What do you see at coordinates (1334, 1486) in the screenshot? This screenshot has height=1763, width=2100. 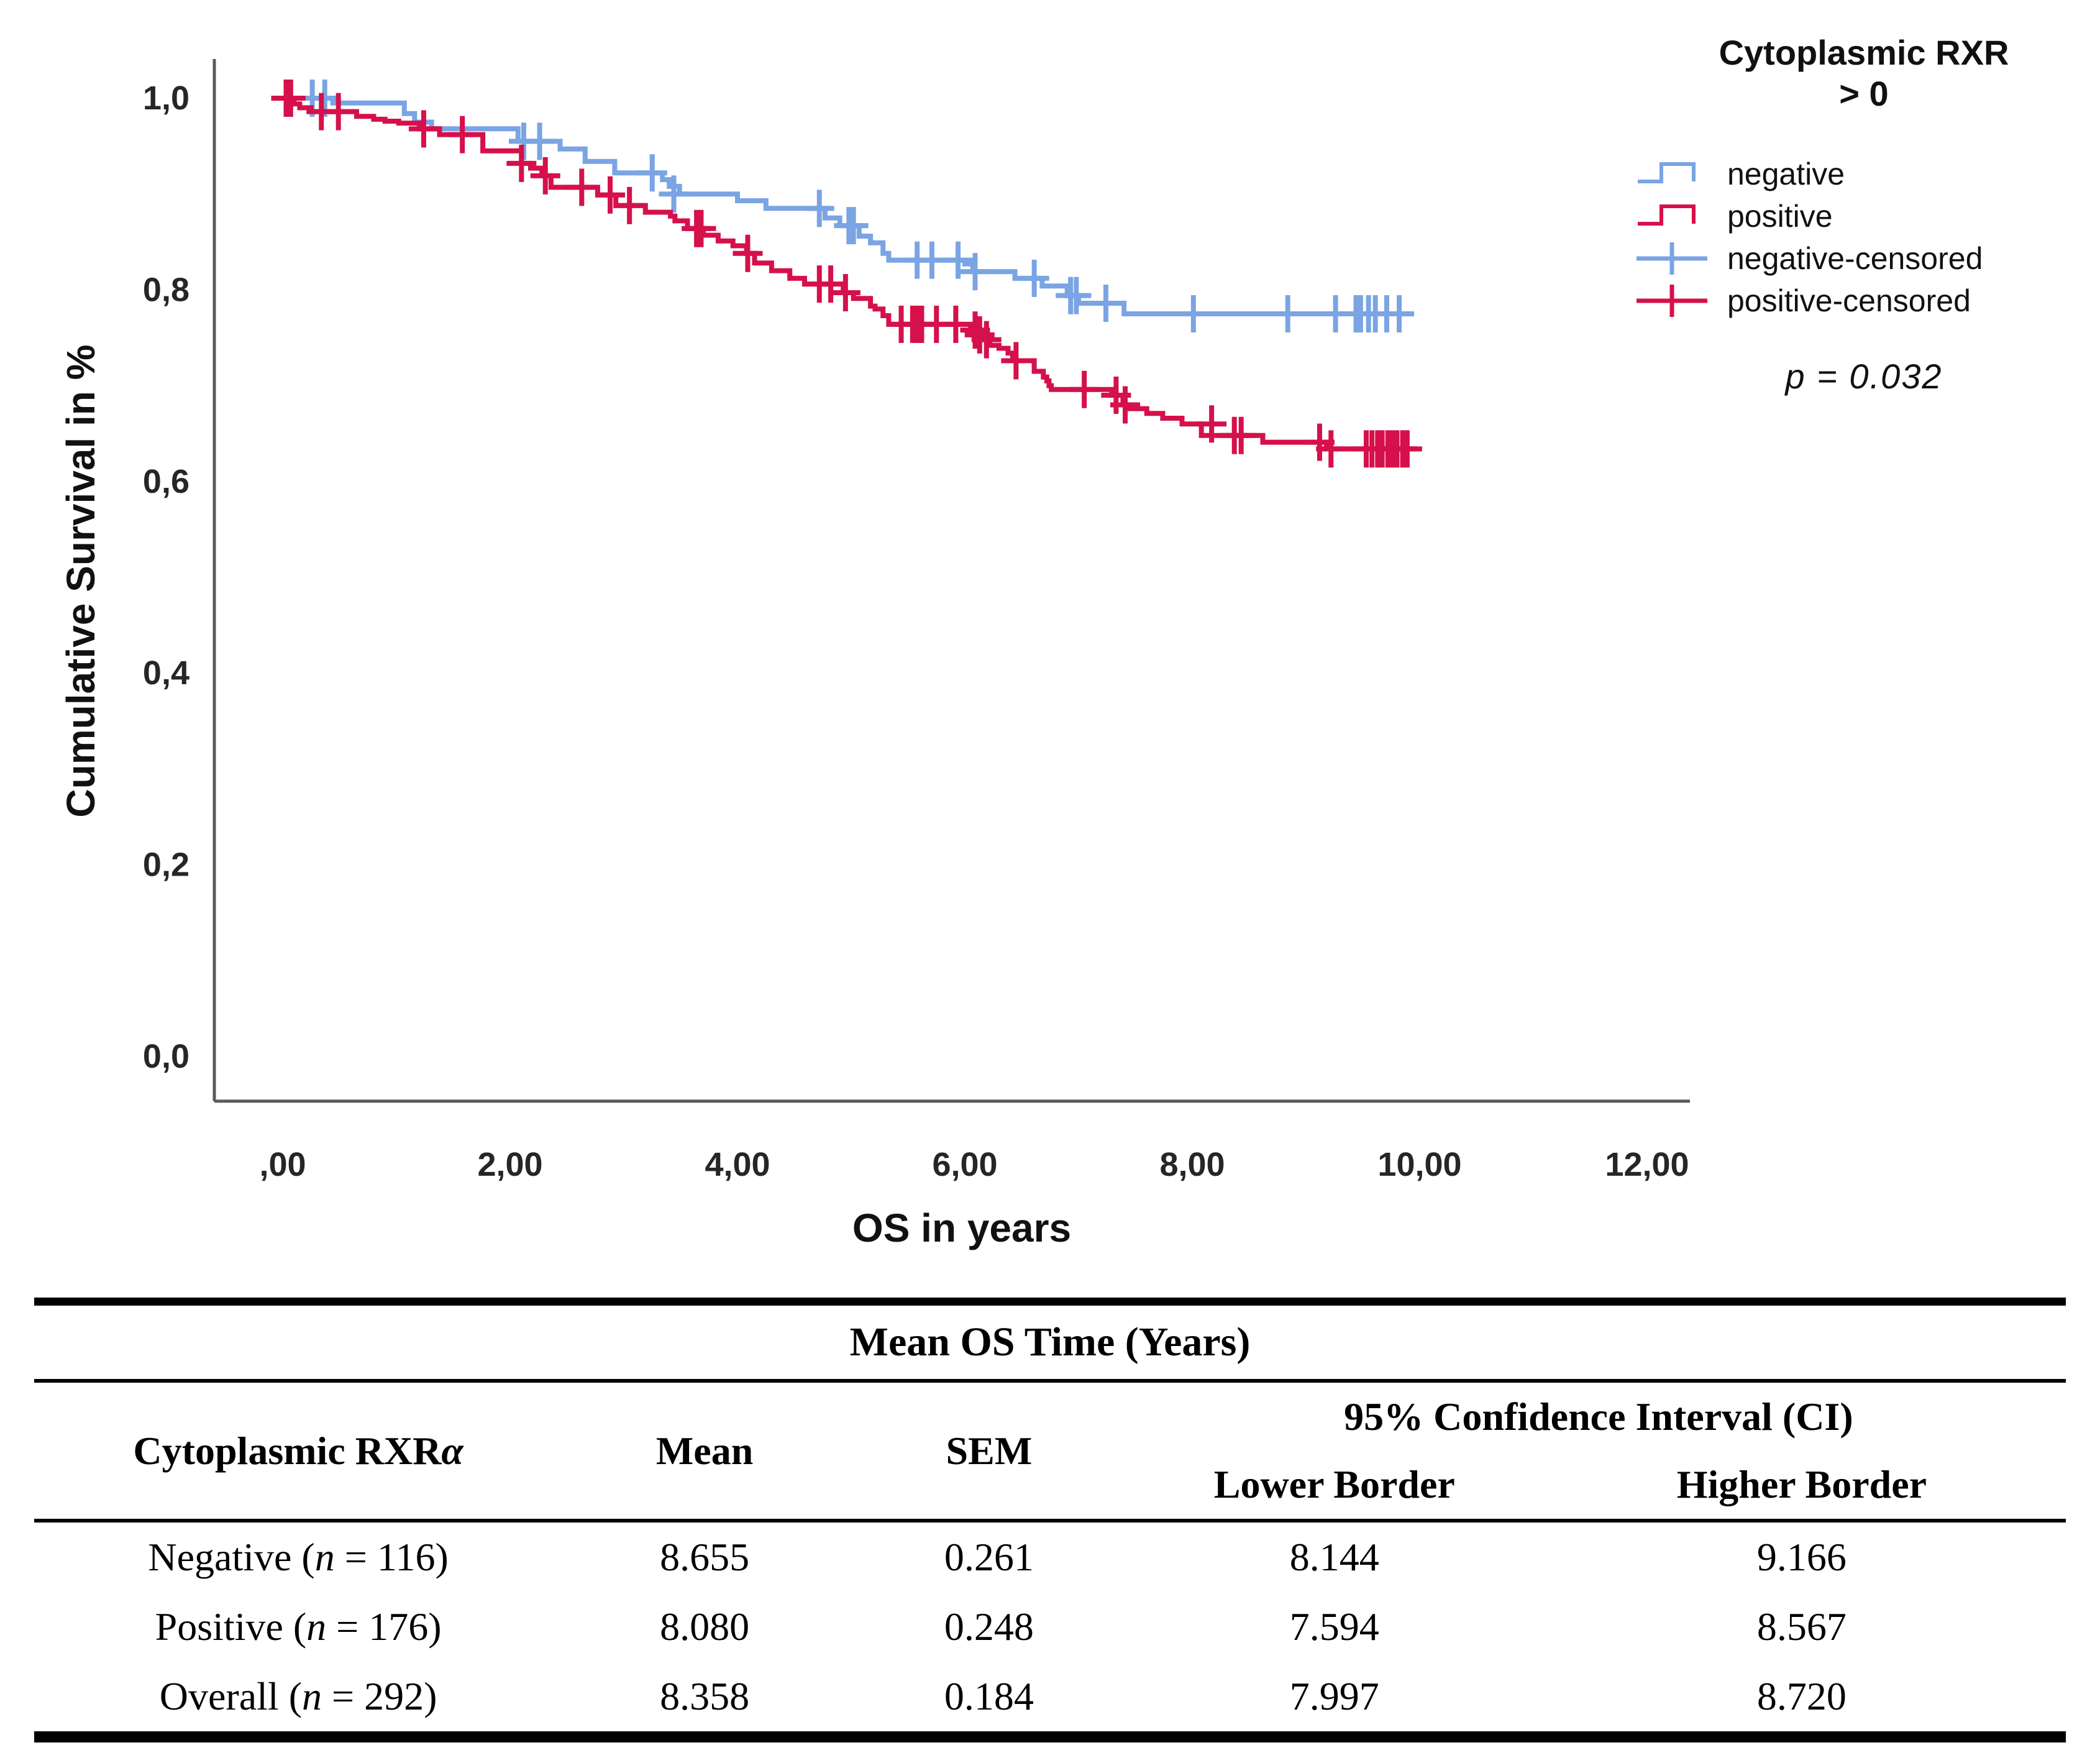 I see `col-header-ci-lower: Lower Border` at bounding box center [1334, 1486].